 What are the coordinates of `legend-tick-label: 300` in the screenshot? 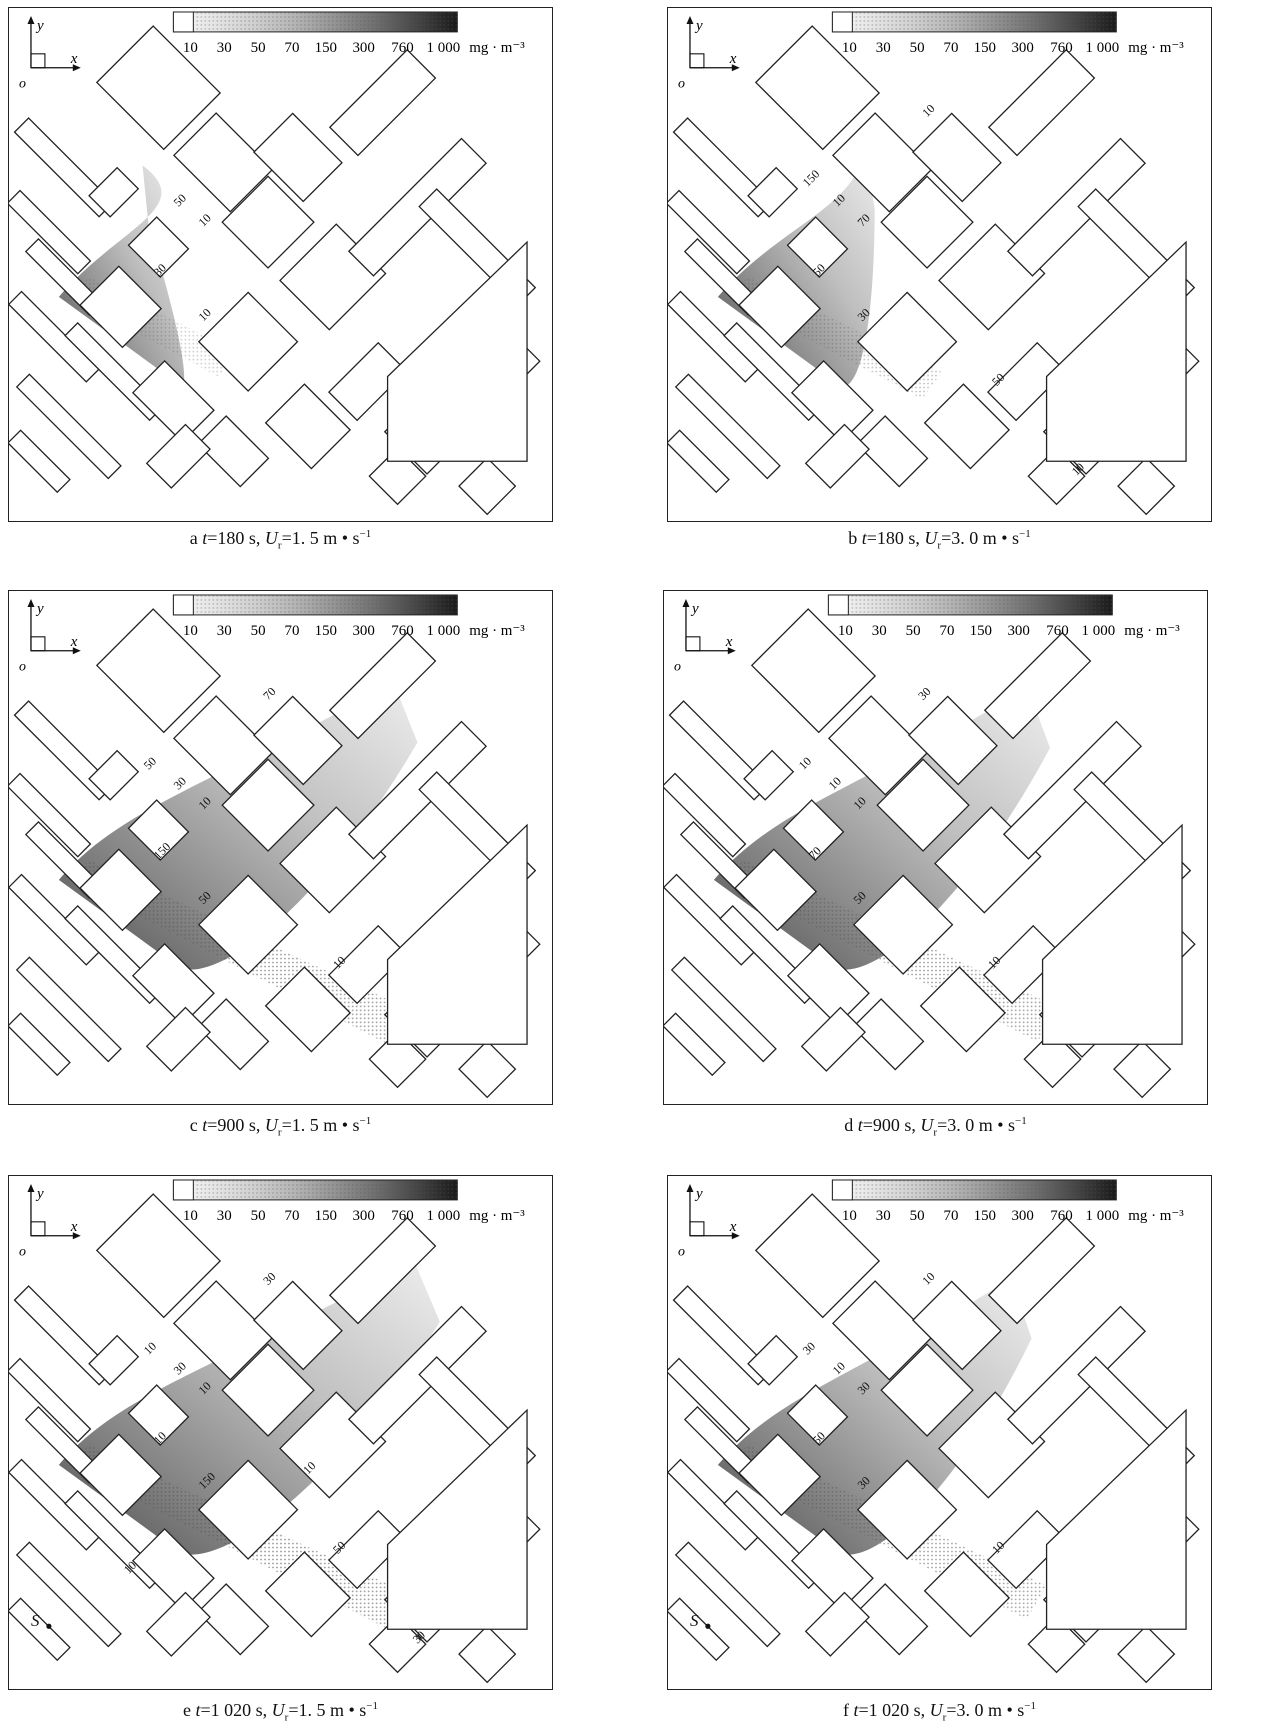 It's located at (363, 631).